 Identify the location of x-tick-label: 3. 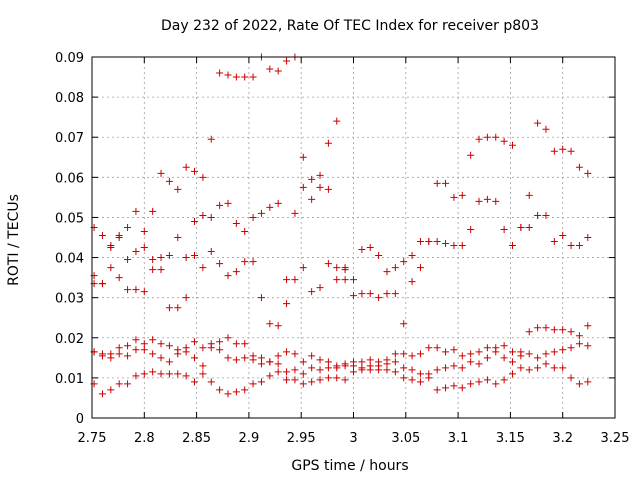
(353, 438).